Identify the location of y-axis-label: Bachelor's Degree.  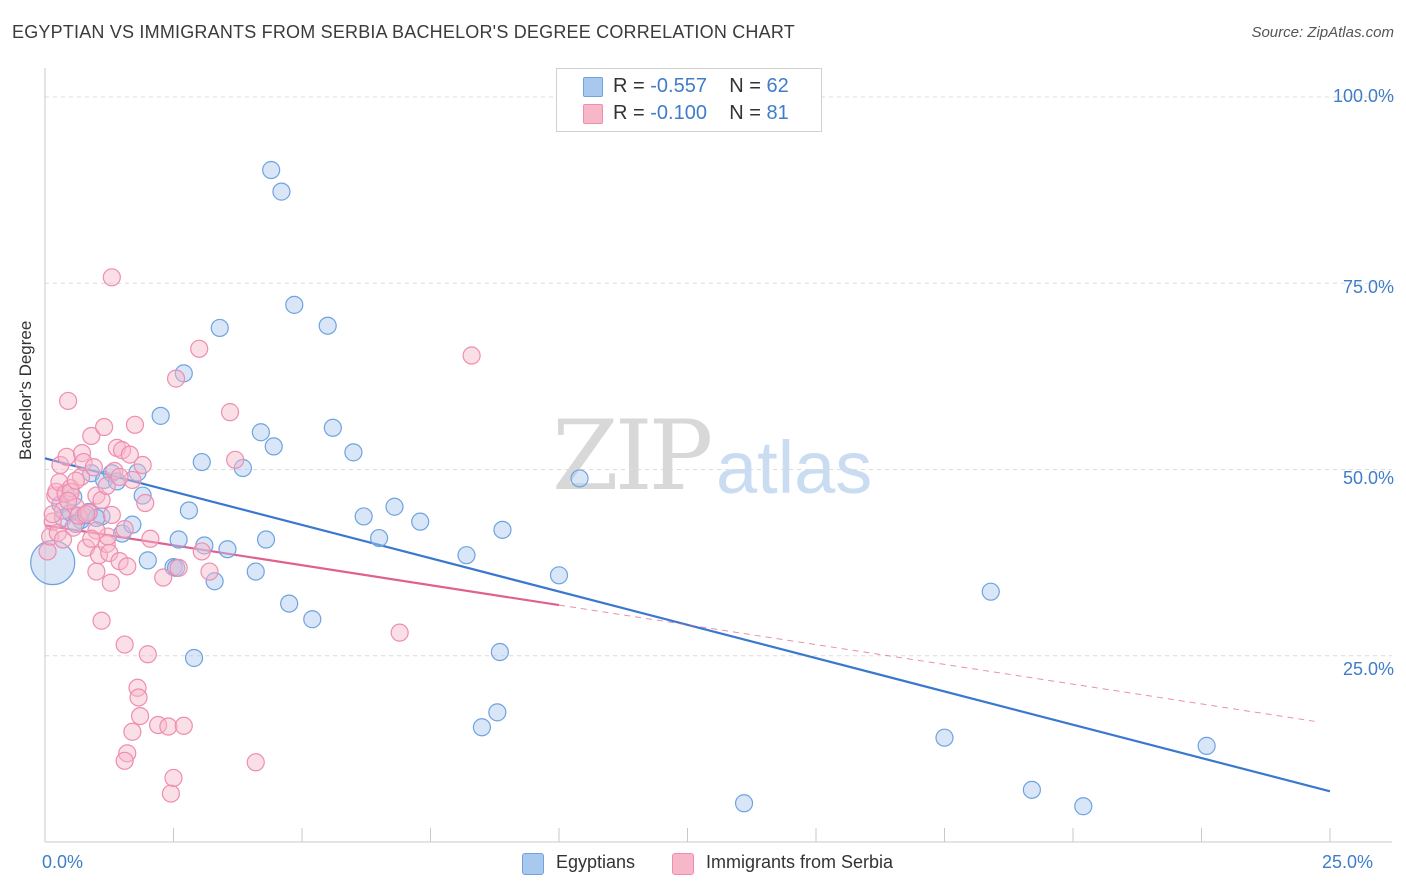
(25, 390).